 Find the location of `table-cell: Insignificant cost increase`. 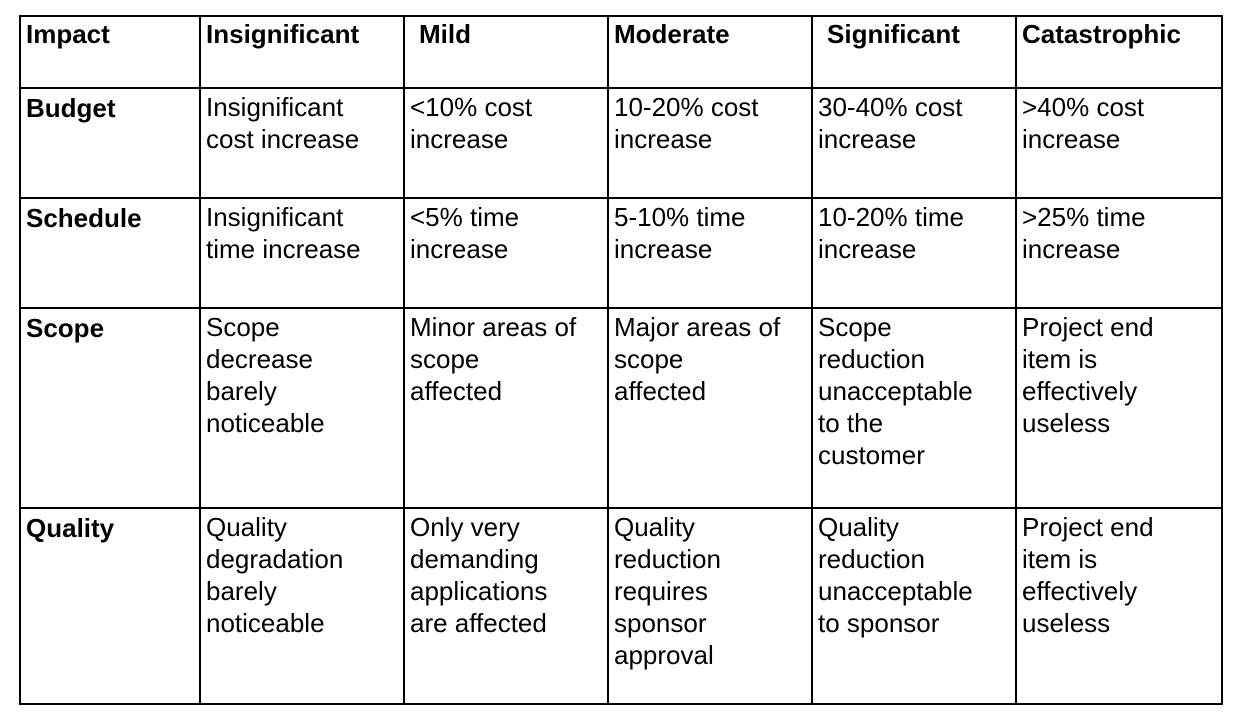

table-cell: Insignificant cost increase is located at coordinates (302, 143).